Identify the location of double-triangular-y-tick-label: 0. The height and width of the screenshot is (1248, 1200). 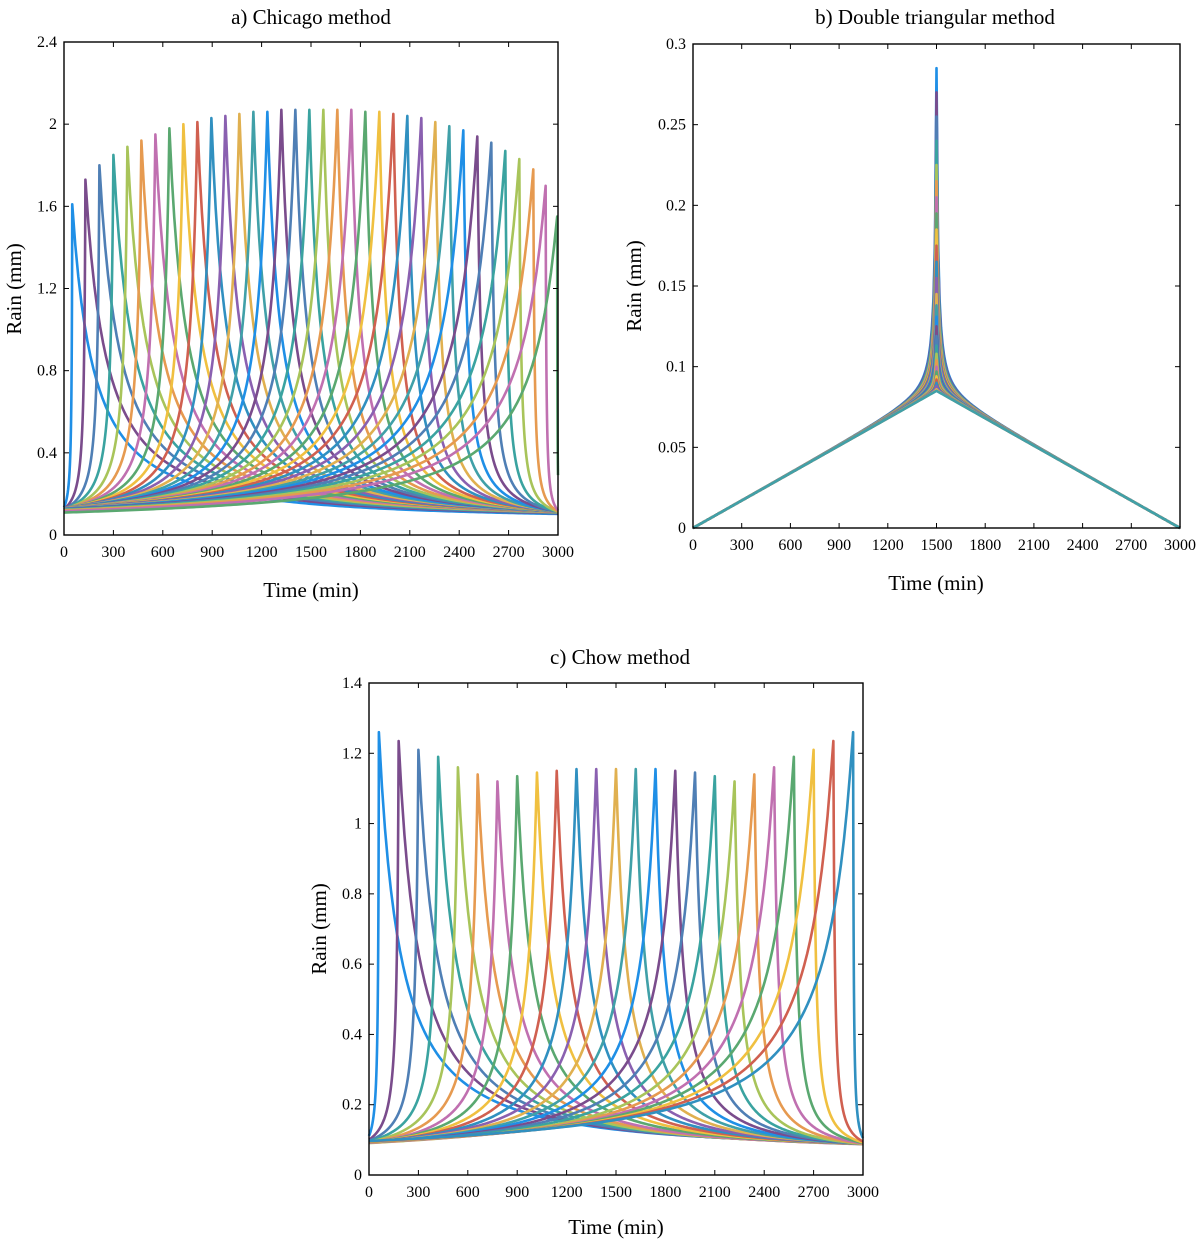
(682, 528).